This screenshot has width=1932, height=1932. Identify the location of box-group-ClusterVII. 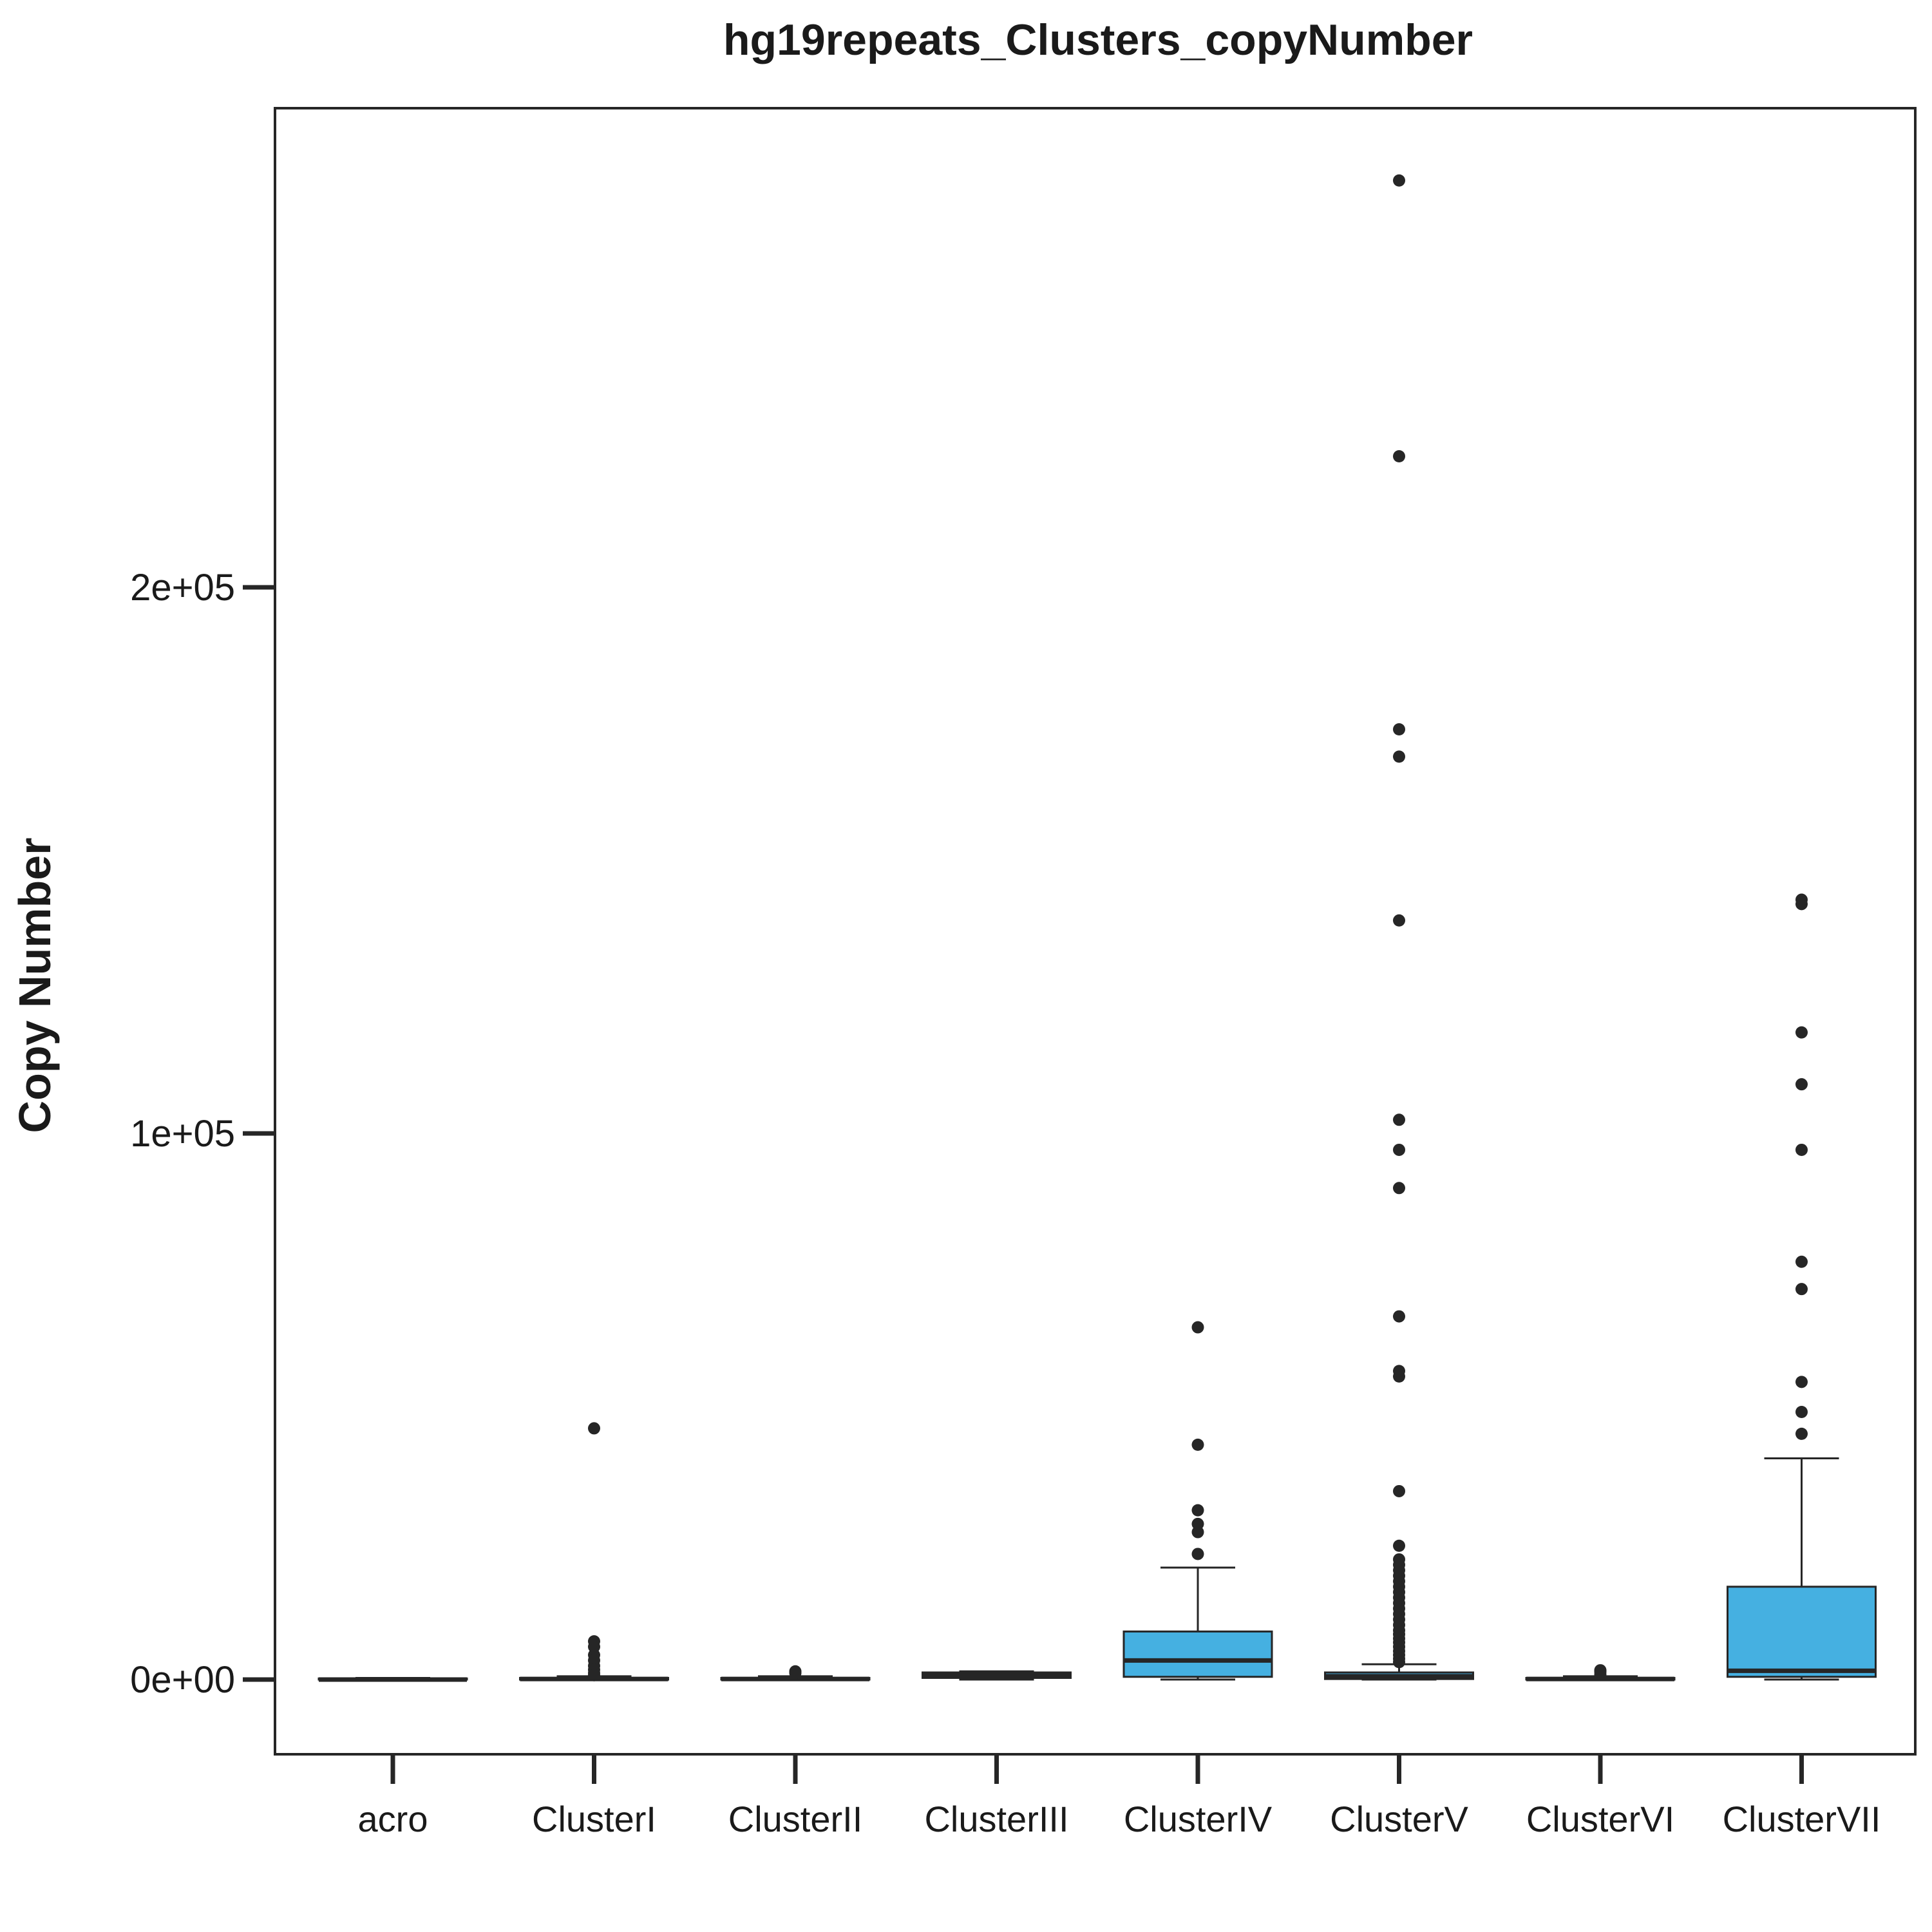
(1802, 1287).